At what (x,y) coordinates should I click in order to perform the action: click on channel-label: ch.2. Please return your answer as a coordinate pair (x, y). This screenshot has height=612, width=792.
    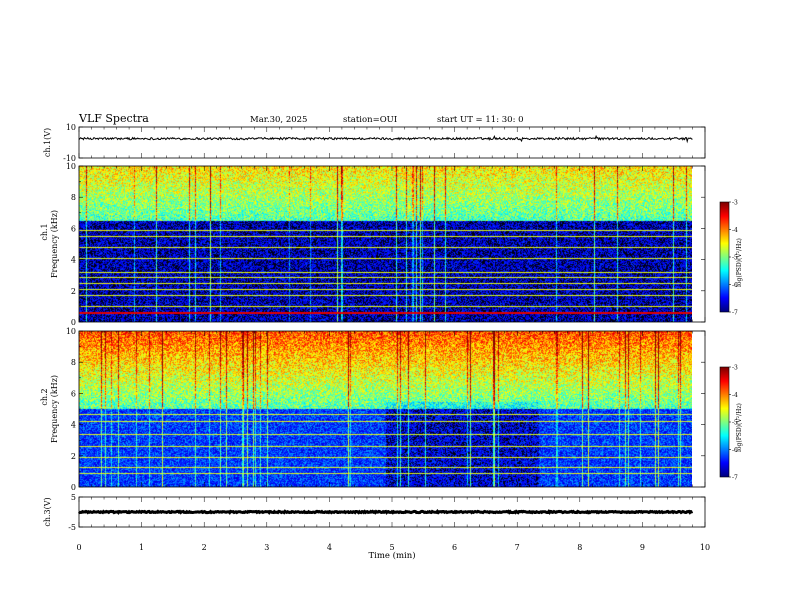
    Looking at the image, I should click on (44, 396).